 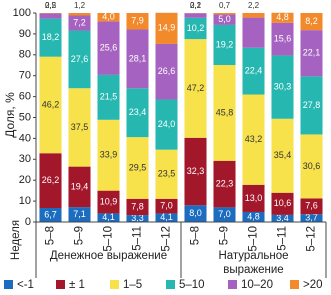 What do you see at coordinates (283, 238) in the screenshot?
I see `x-tick-label: 5–11` at bounding box center [283, 238].